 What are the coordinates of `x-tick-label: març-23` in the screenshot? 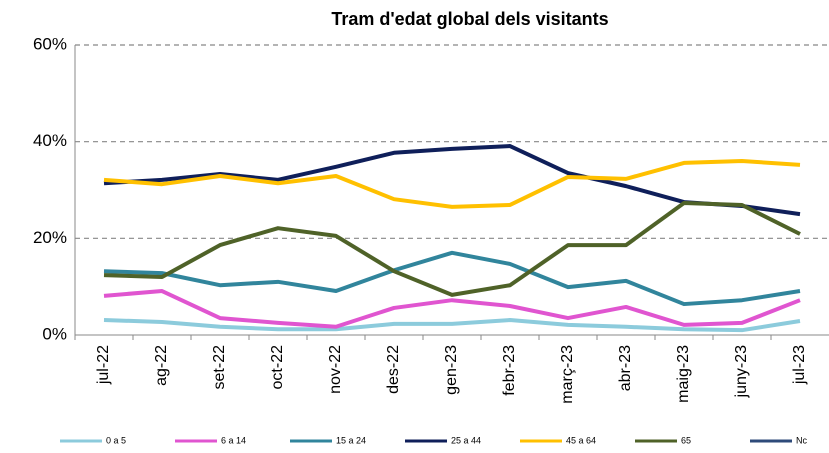 It's located at (567, 374).